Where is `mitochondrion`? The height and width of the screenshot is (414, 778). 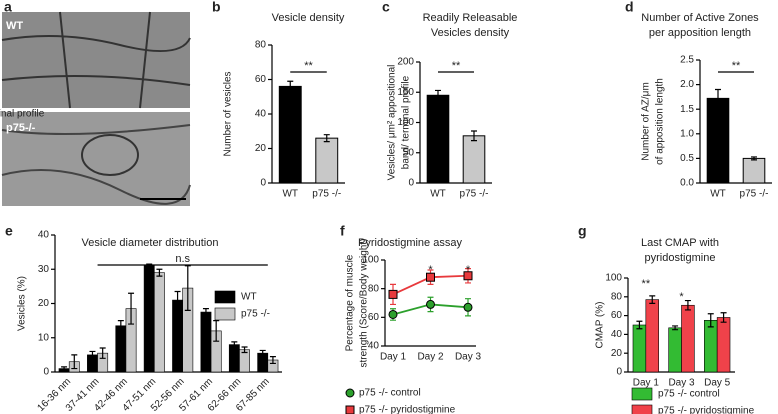 mitochondrion is located at coordinates (110, 155).